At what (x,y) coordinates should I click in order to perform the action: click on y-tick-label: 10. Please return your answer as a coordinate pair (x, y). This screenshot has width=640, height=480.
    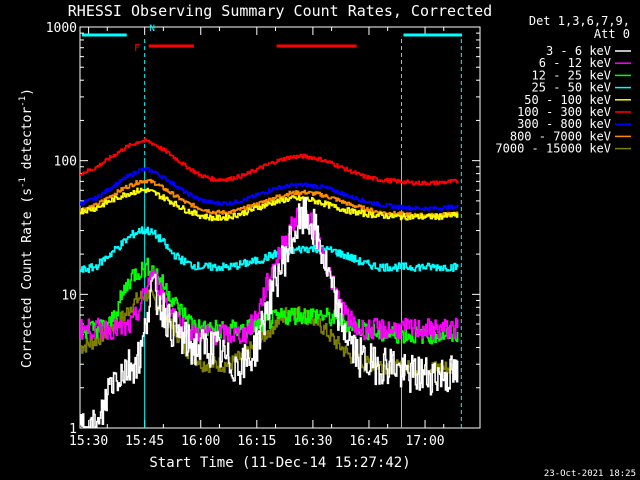
    Looking at the image, I should click on (69, 295).